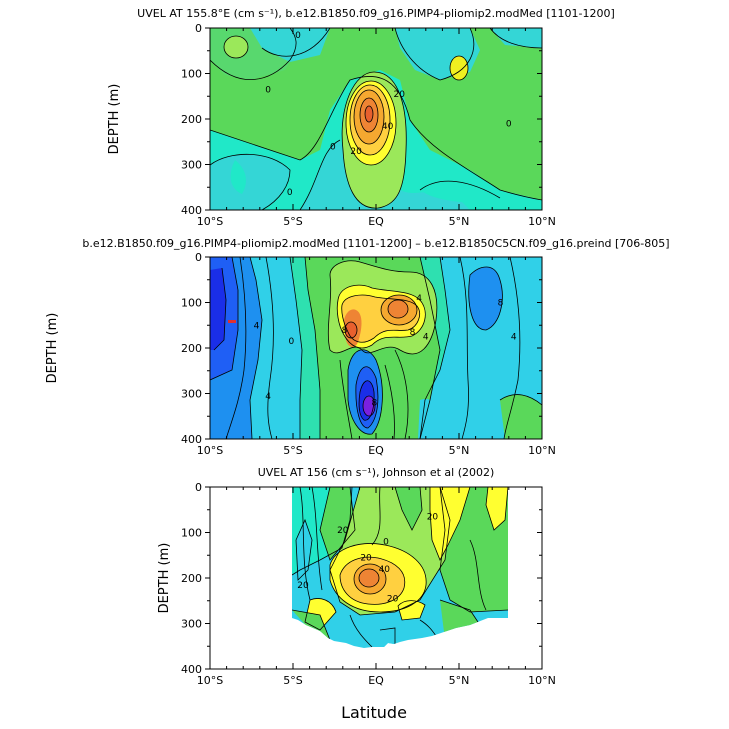  I want to click on panel1-x-tick-label: 10°S, so click(210, 221).